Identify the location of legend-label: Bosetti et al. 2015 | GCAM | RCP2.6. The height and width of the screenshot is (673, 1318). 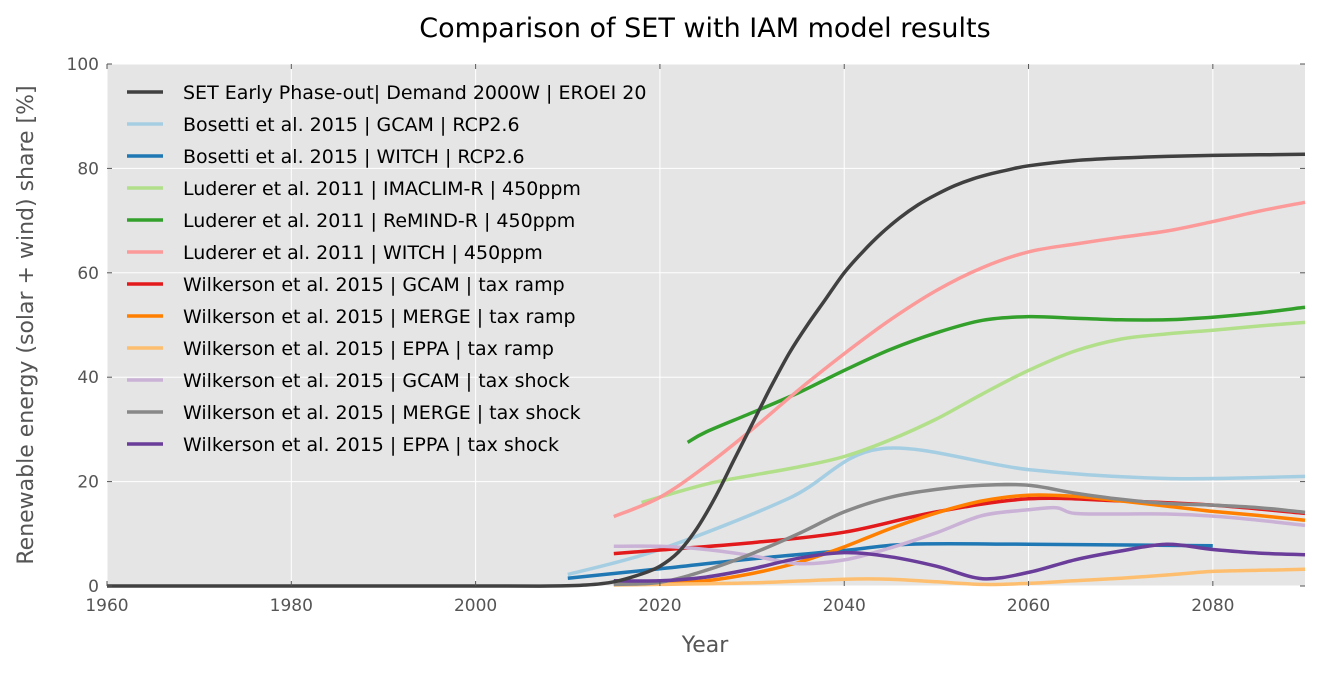
(351, 125).